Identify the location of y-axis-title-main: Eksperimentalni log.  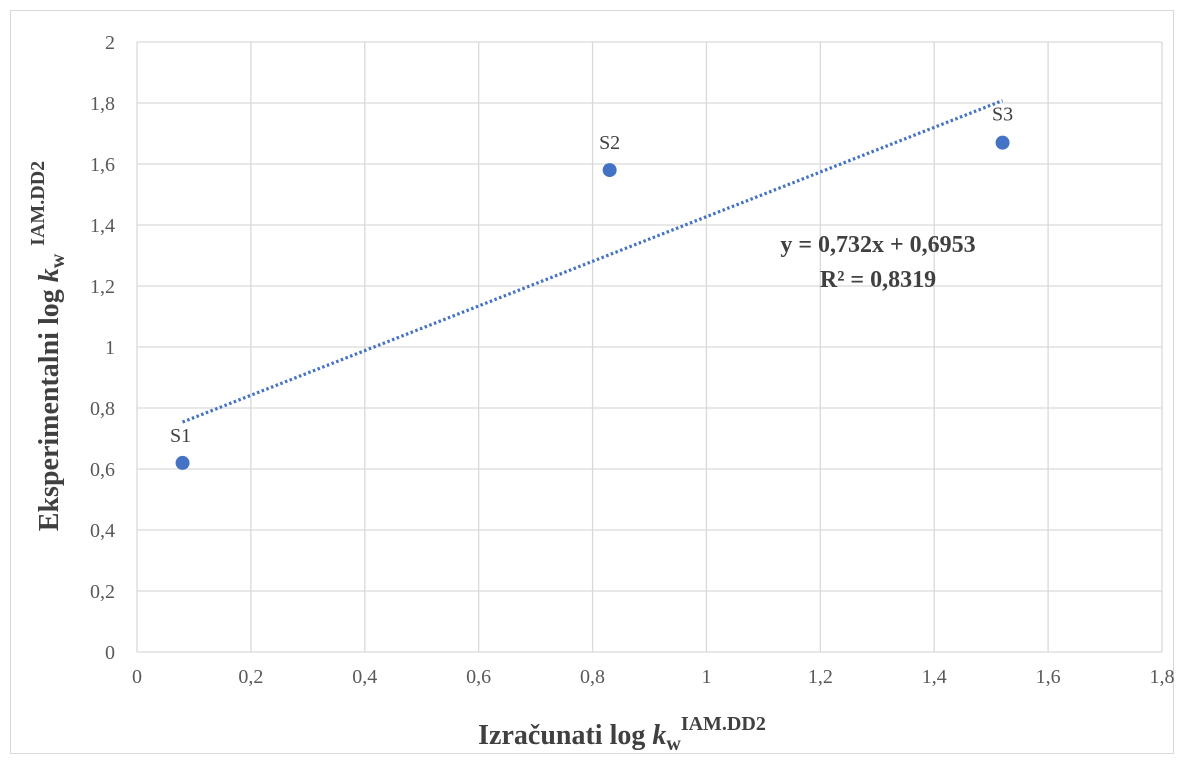
(49, 406).